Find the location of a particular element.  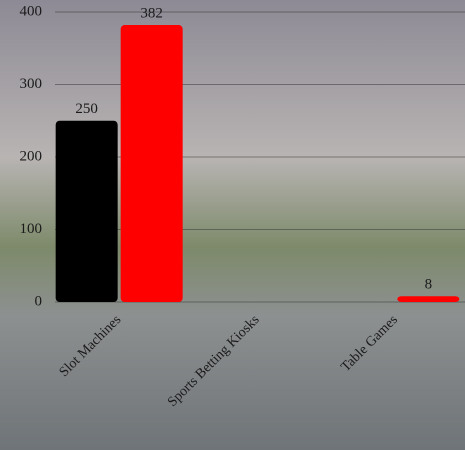

data-label: 250 is located at coordinates (86, 109).